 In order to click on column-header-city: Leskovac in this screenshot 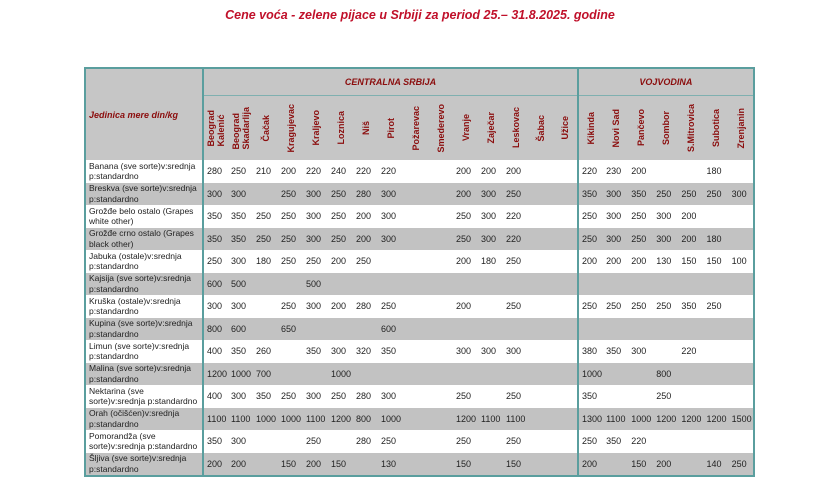, I will do `click(515, 127)`.